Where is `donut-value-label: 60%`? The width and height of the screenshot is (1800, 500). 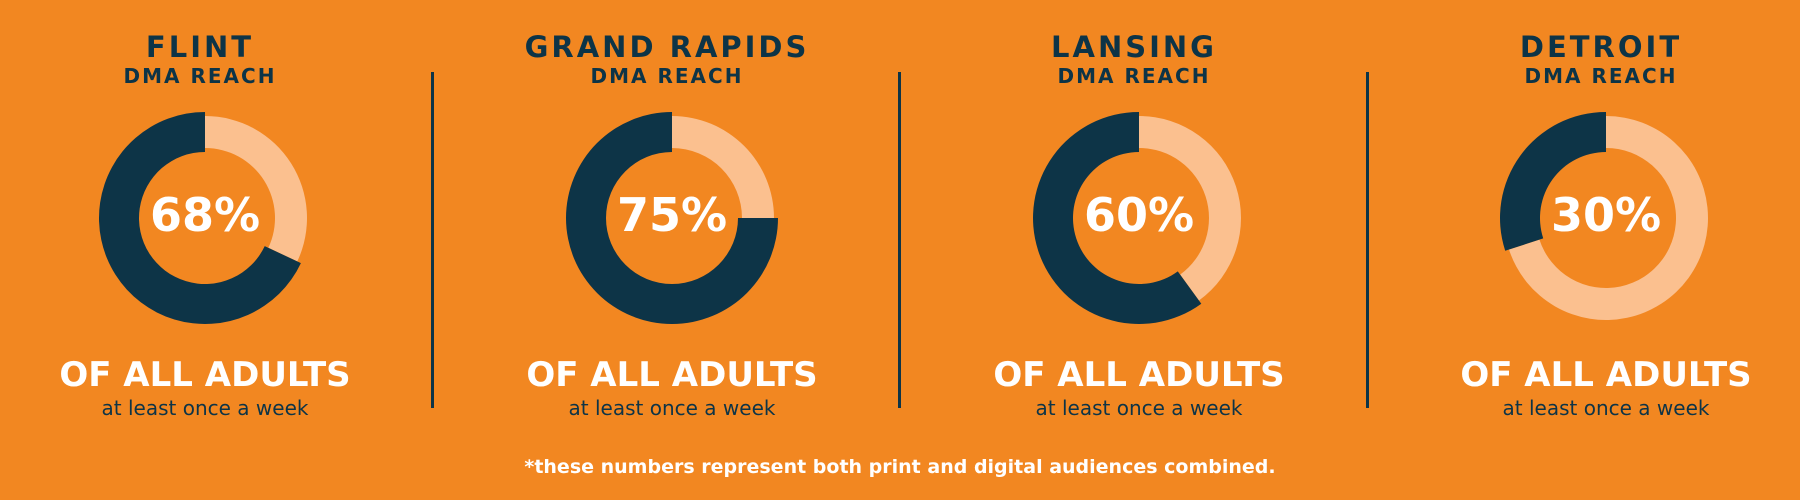 donut-value-label: 60% is located at coordinates (1139, 215).